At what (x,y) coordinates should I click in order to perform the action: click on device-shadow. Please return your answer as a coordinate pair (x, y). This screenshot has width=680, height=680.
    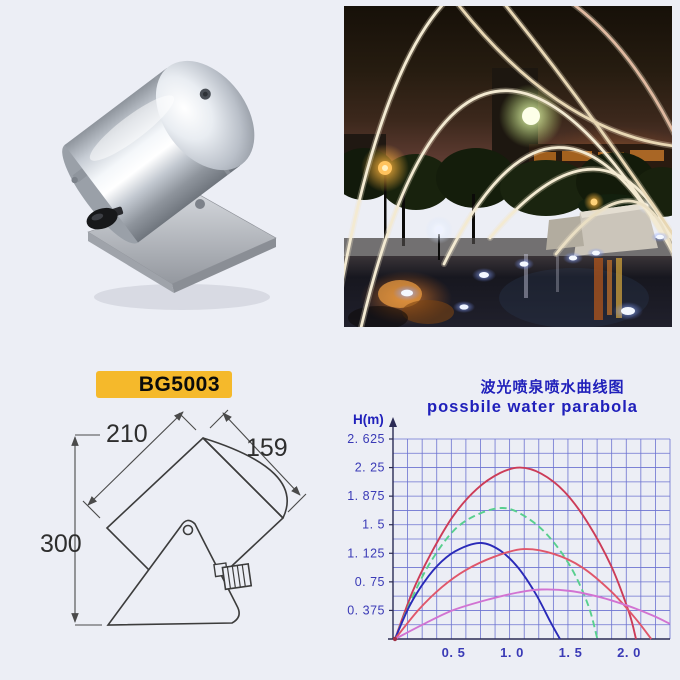
    Looking at the image, I should click on (182, 297).